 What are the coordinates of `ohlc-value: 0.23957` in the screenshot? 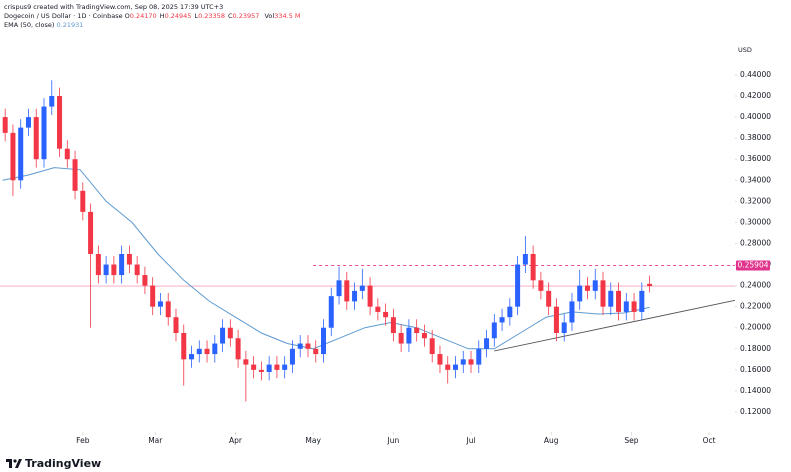 It's located at (246, 16).